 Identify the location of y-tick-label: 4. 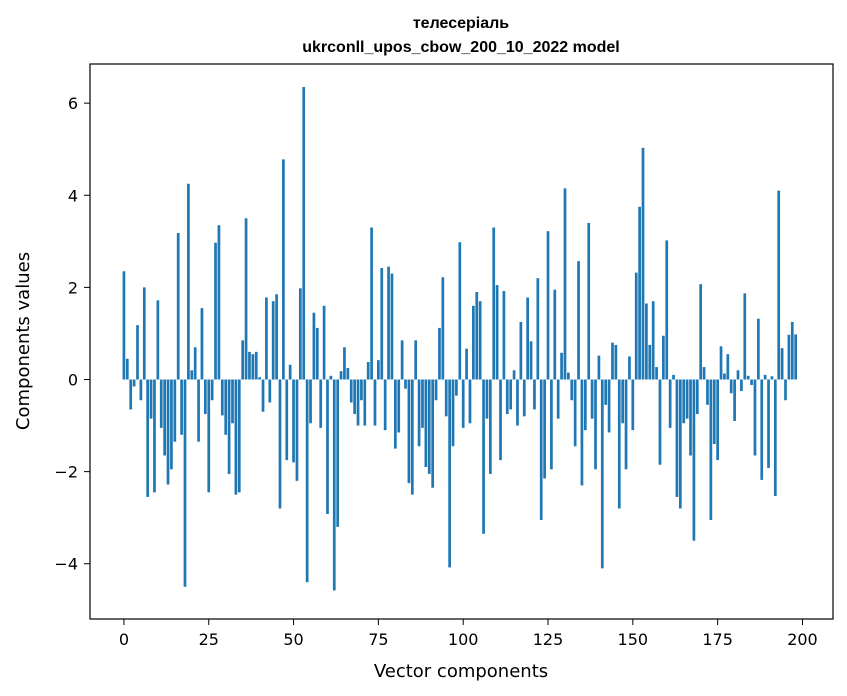
(73, 195).